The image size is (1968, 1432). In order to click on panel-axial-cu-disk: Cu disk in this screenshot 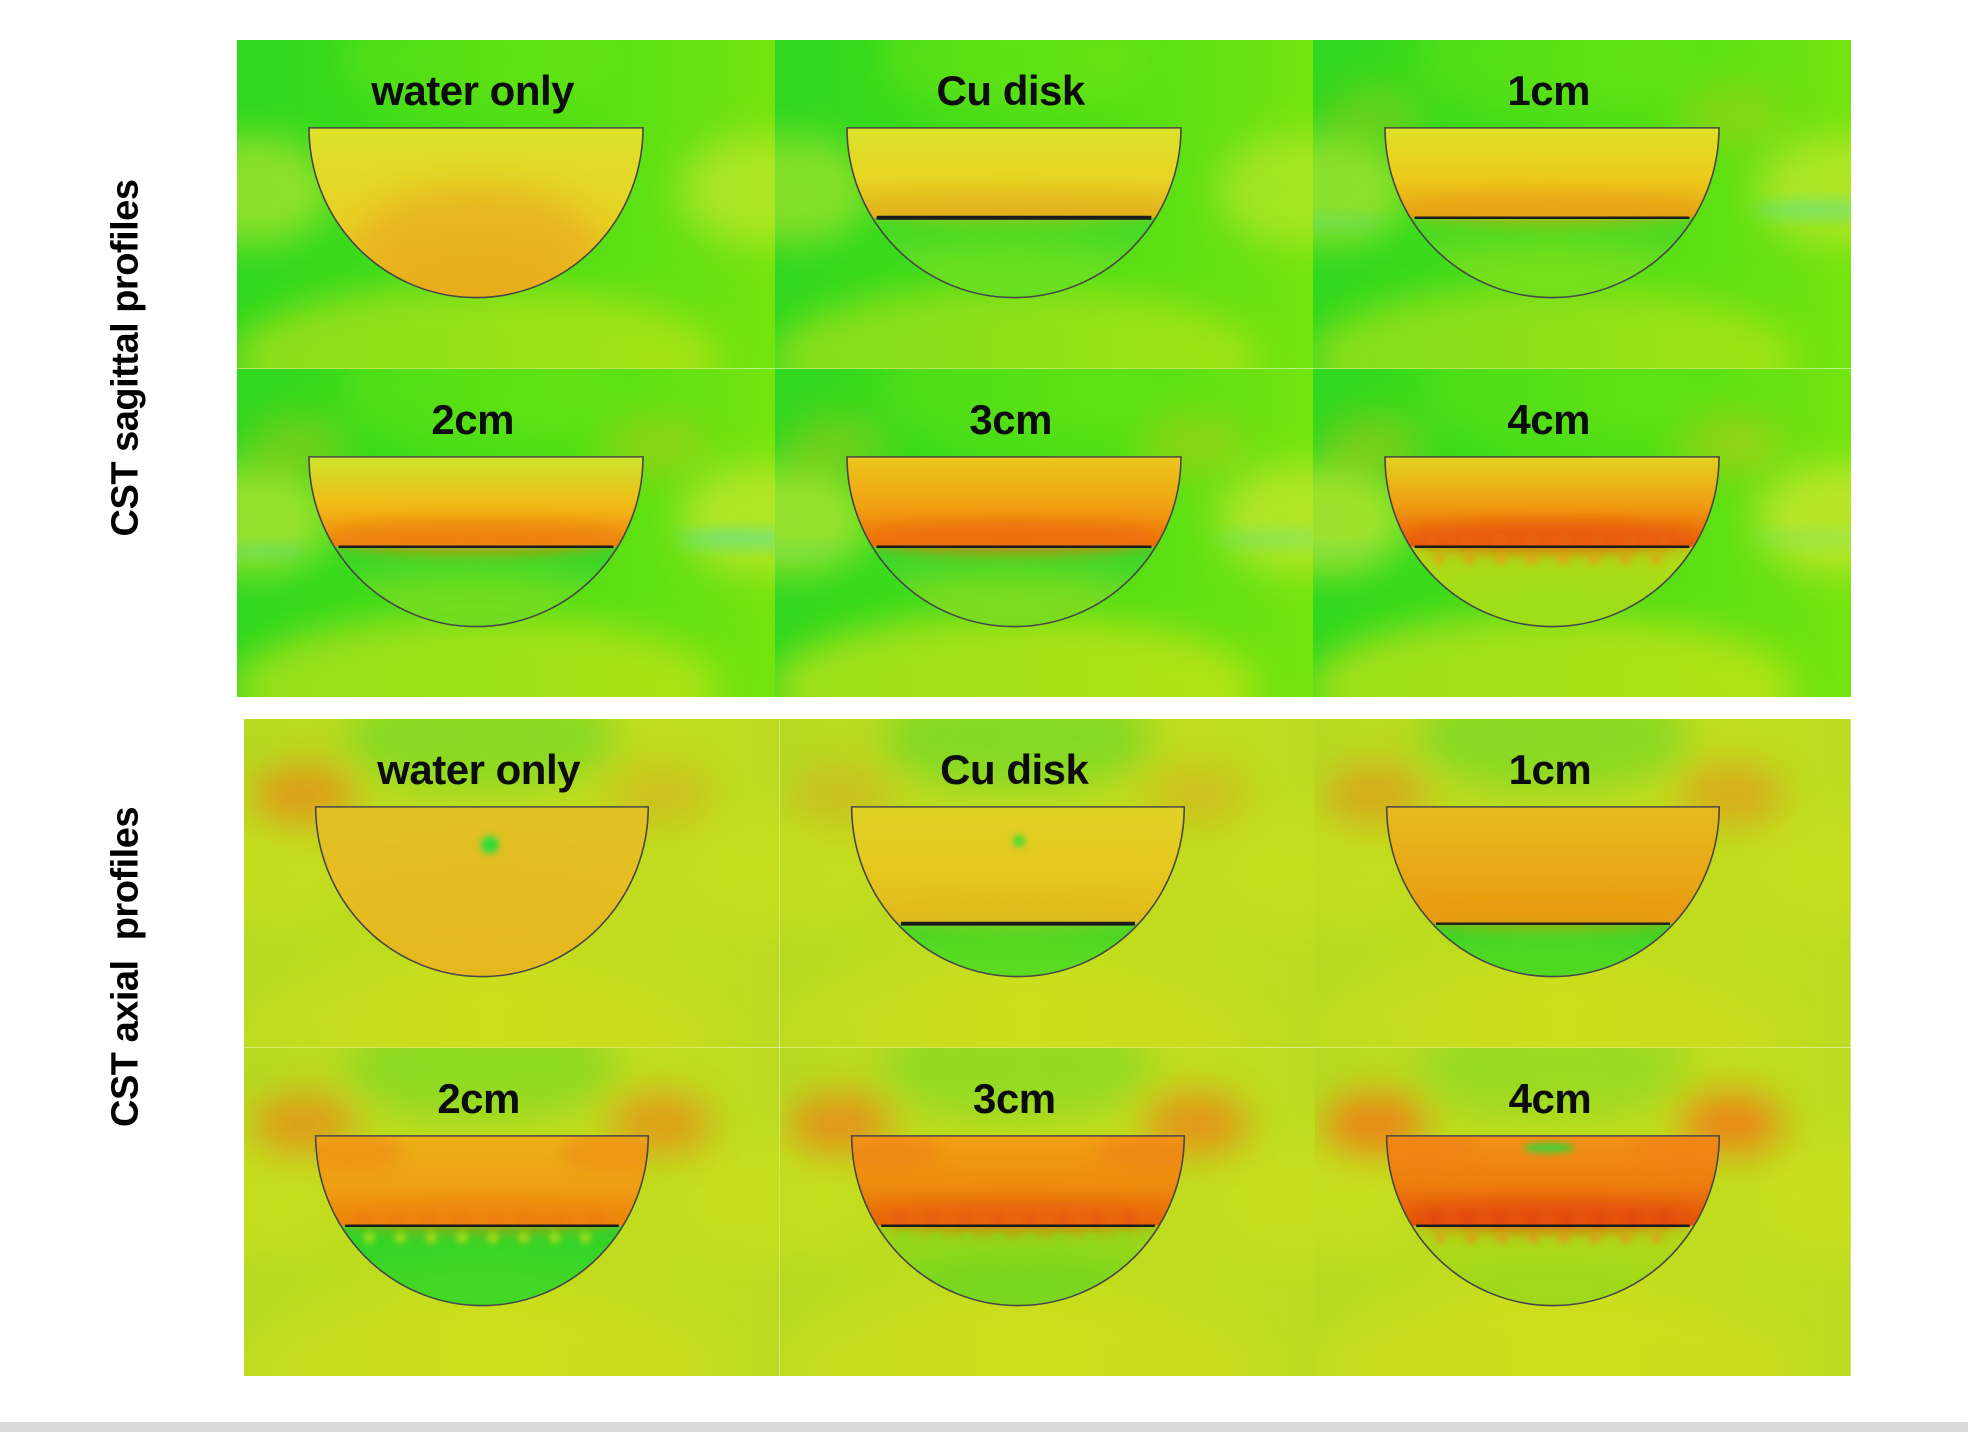, I will do `click(1047, 883)`.